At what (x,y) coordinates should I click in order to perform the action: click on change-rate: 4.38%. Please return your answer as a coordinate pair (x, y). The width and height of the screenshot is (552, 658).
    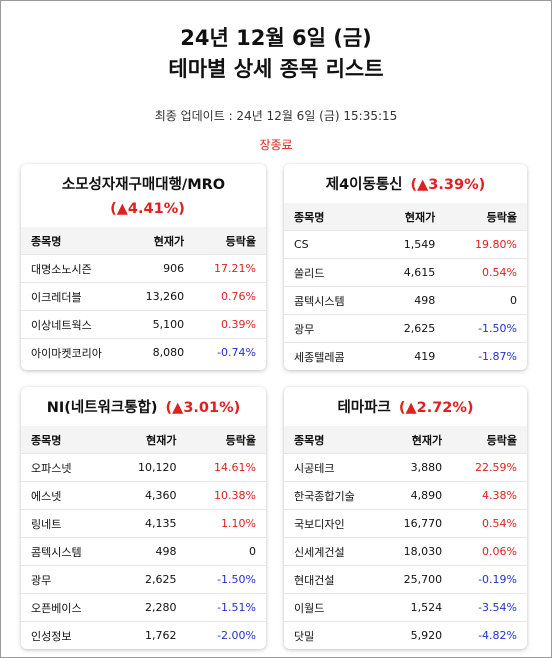
    Looking at the image, I should click on (489, 495).